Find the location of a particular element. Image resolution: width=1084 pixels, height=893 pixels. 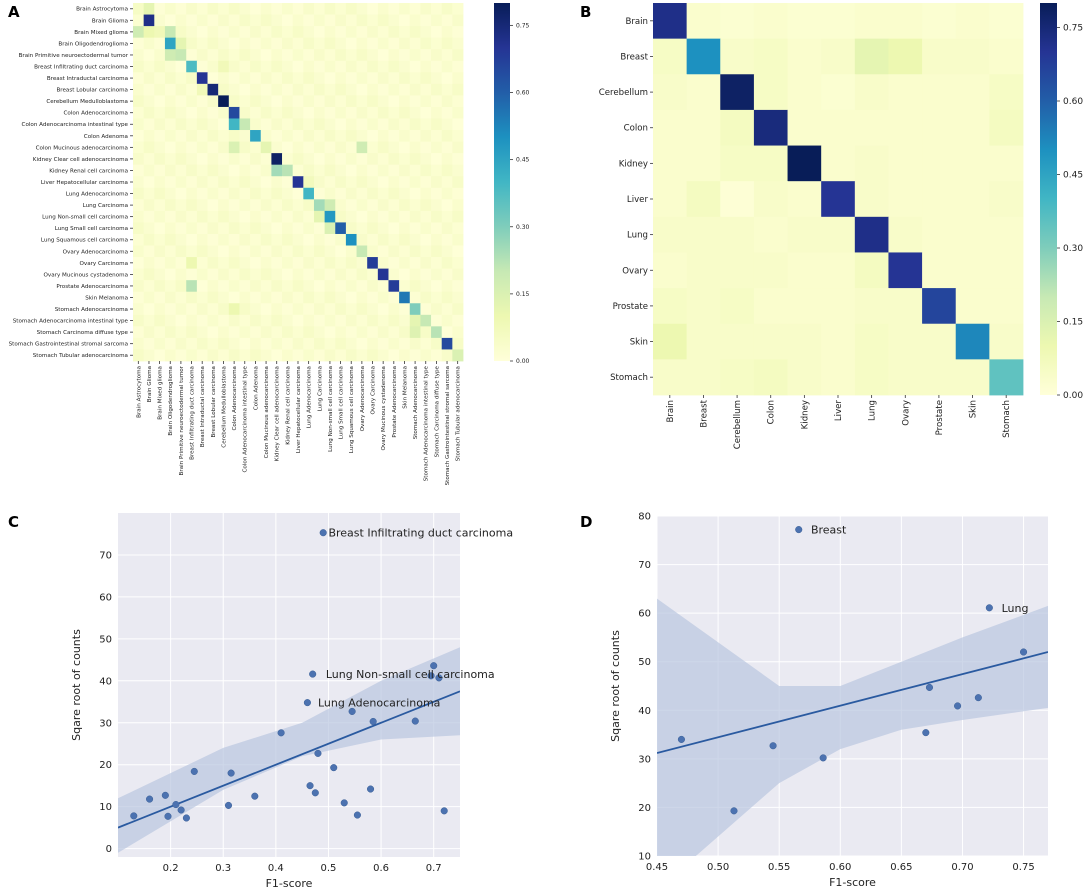

col-label: Colon Adenocarcinoma is located at coordinates (235, 398).